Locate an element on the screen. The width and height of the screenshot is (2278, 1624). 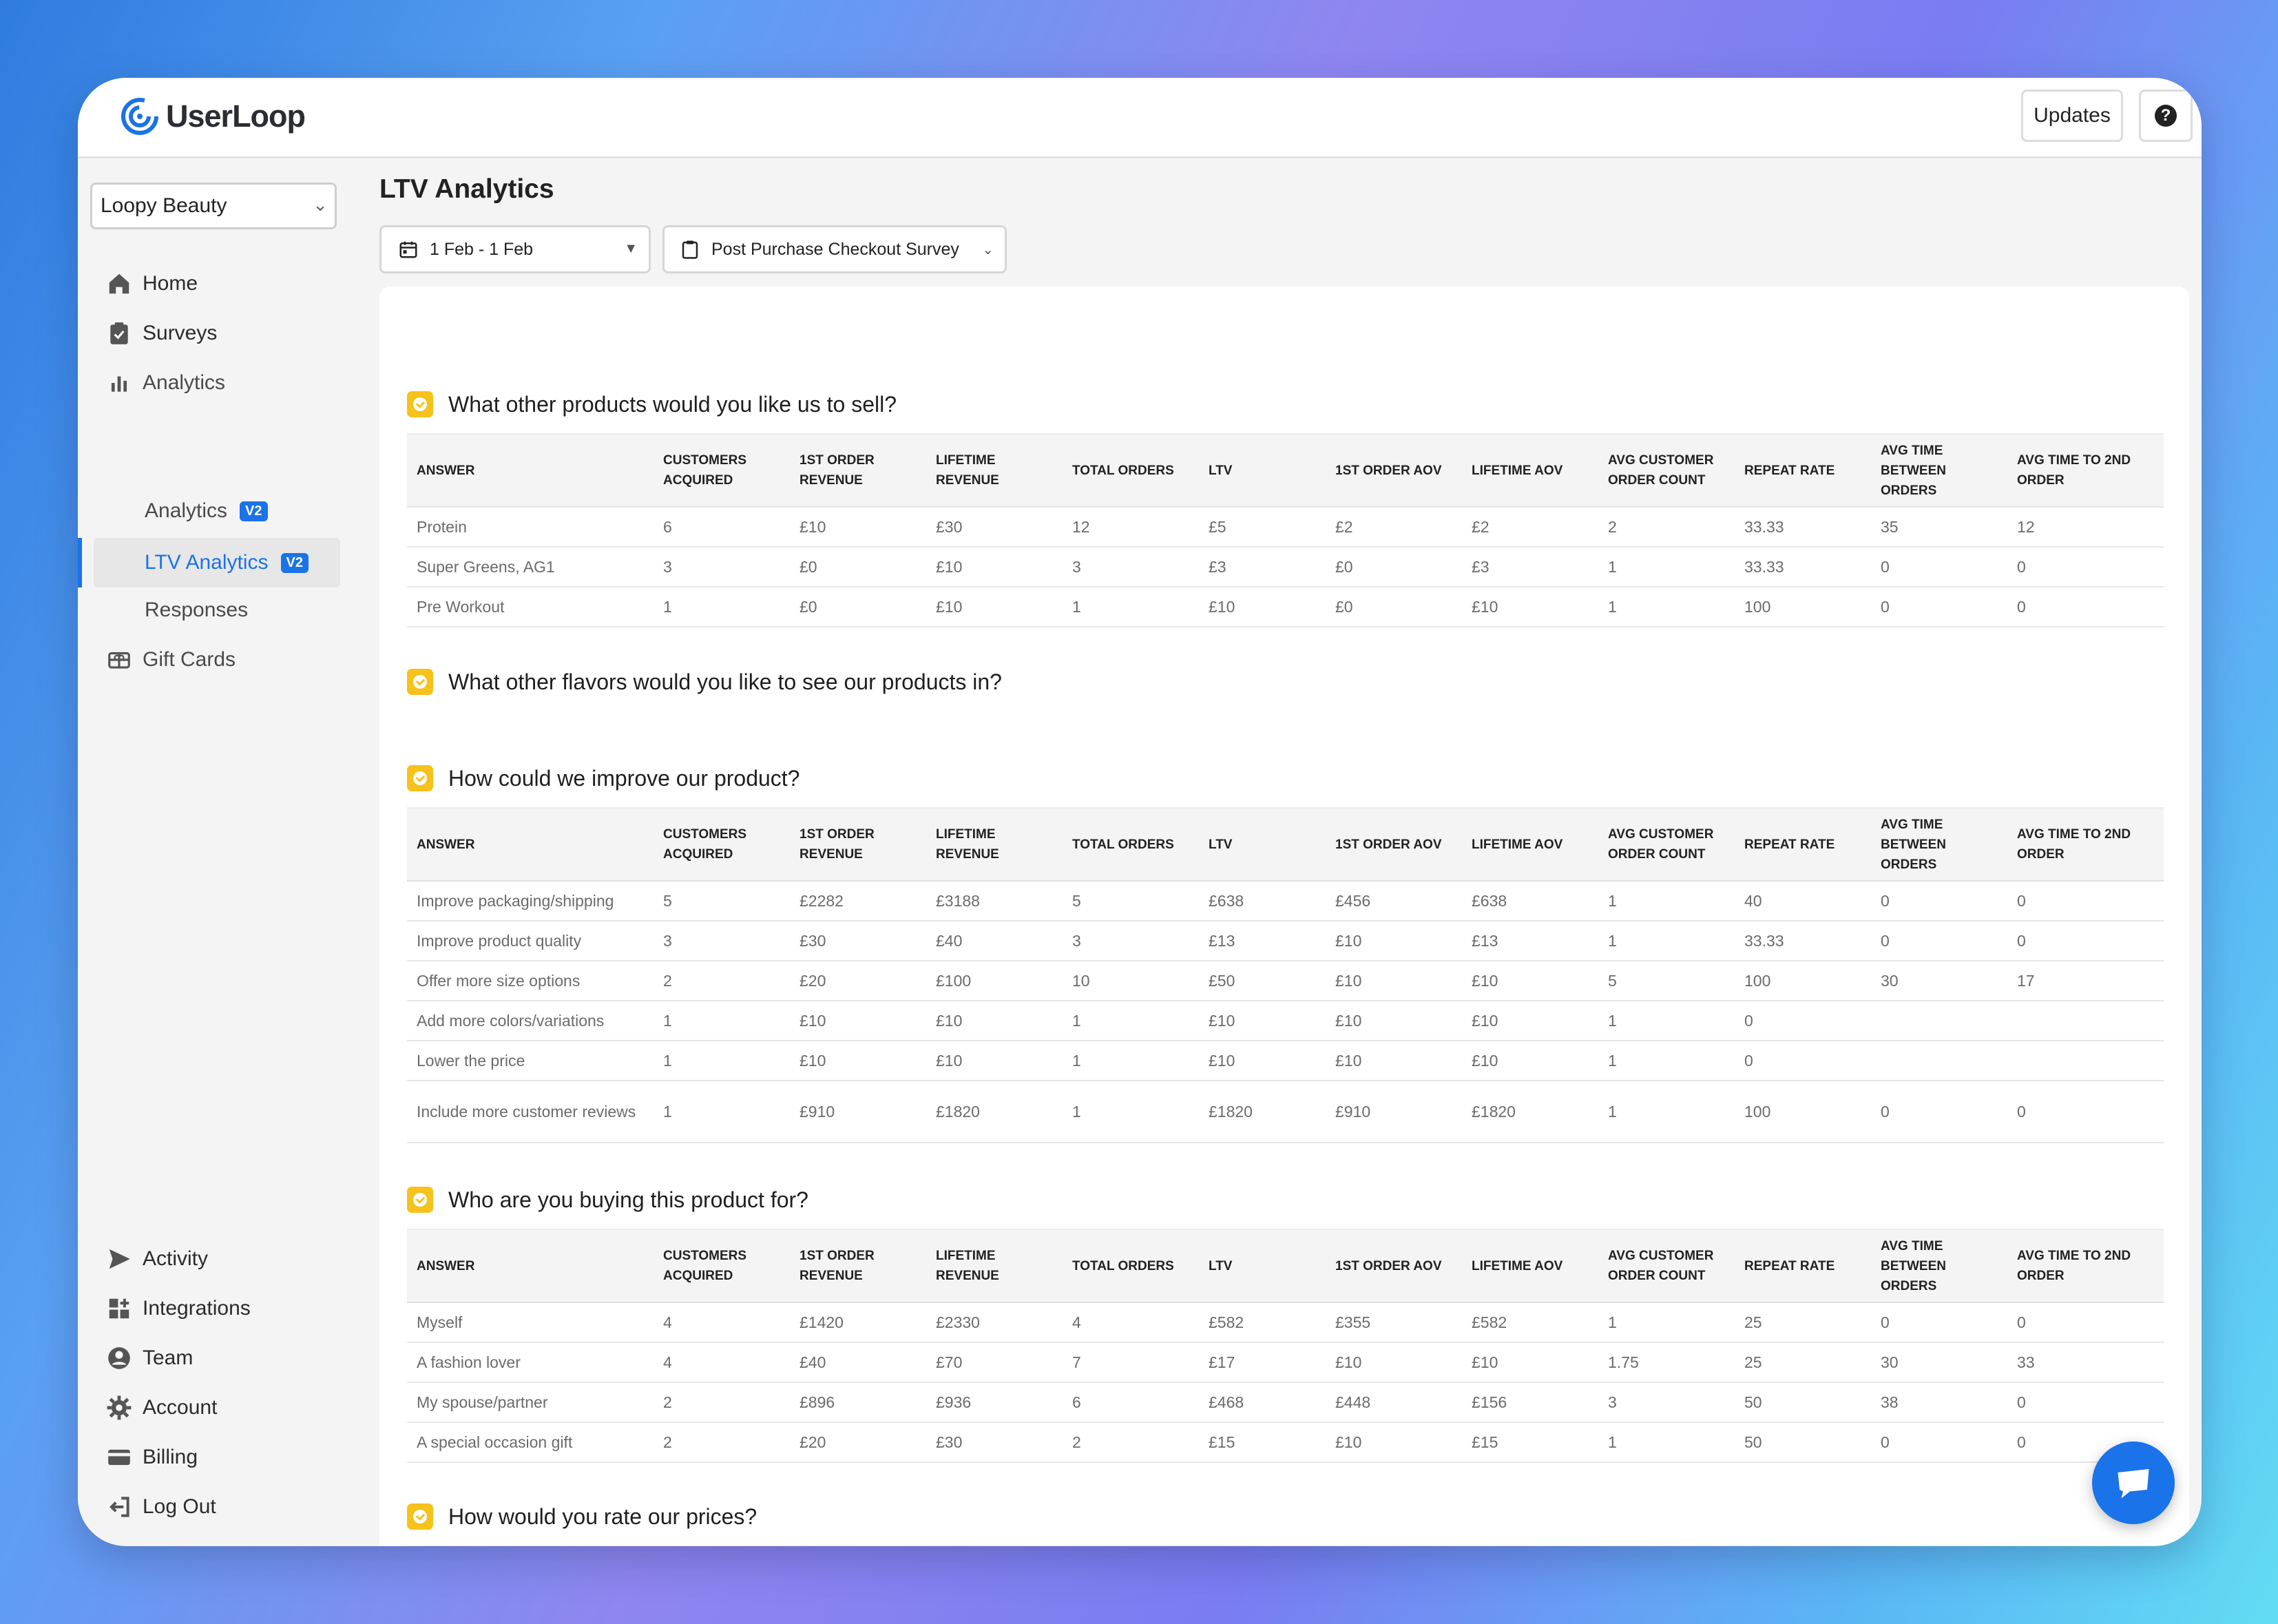
date-range-select: 1 Feb - 1 Feb ▼ is located at coordinates (515, 249).